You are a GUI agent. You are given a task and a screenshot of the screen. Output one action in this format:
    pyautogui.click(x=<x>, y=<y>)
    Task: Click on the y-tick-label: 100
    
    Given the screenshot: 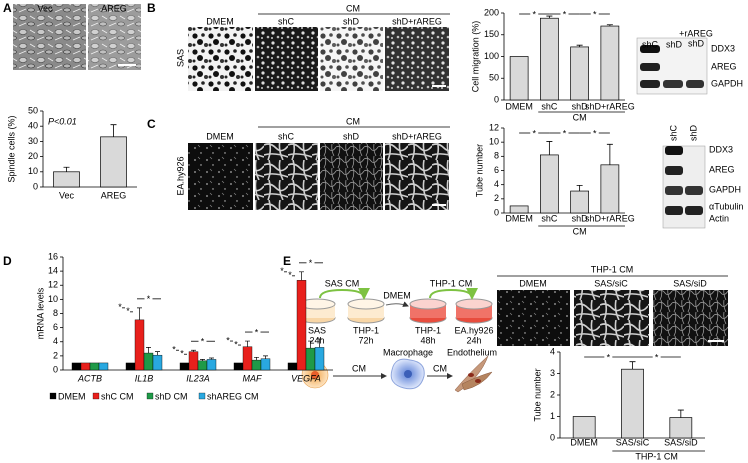 What is the action you would take?
    pyautogui.click(x=491, y=56)
    